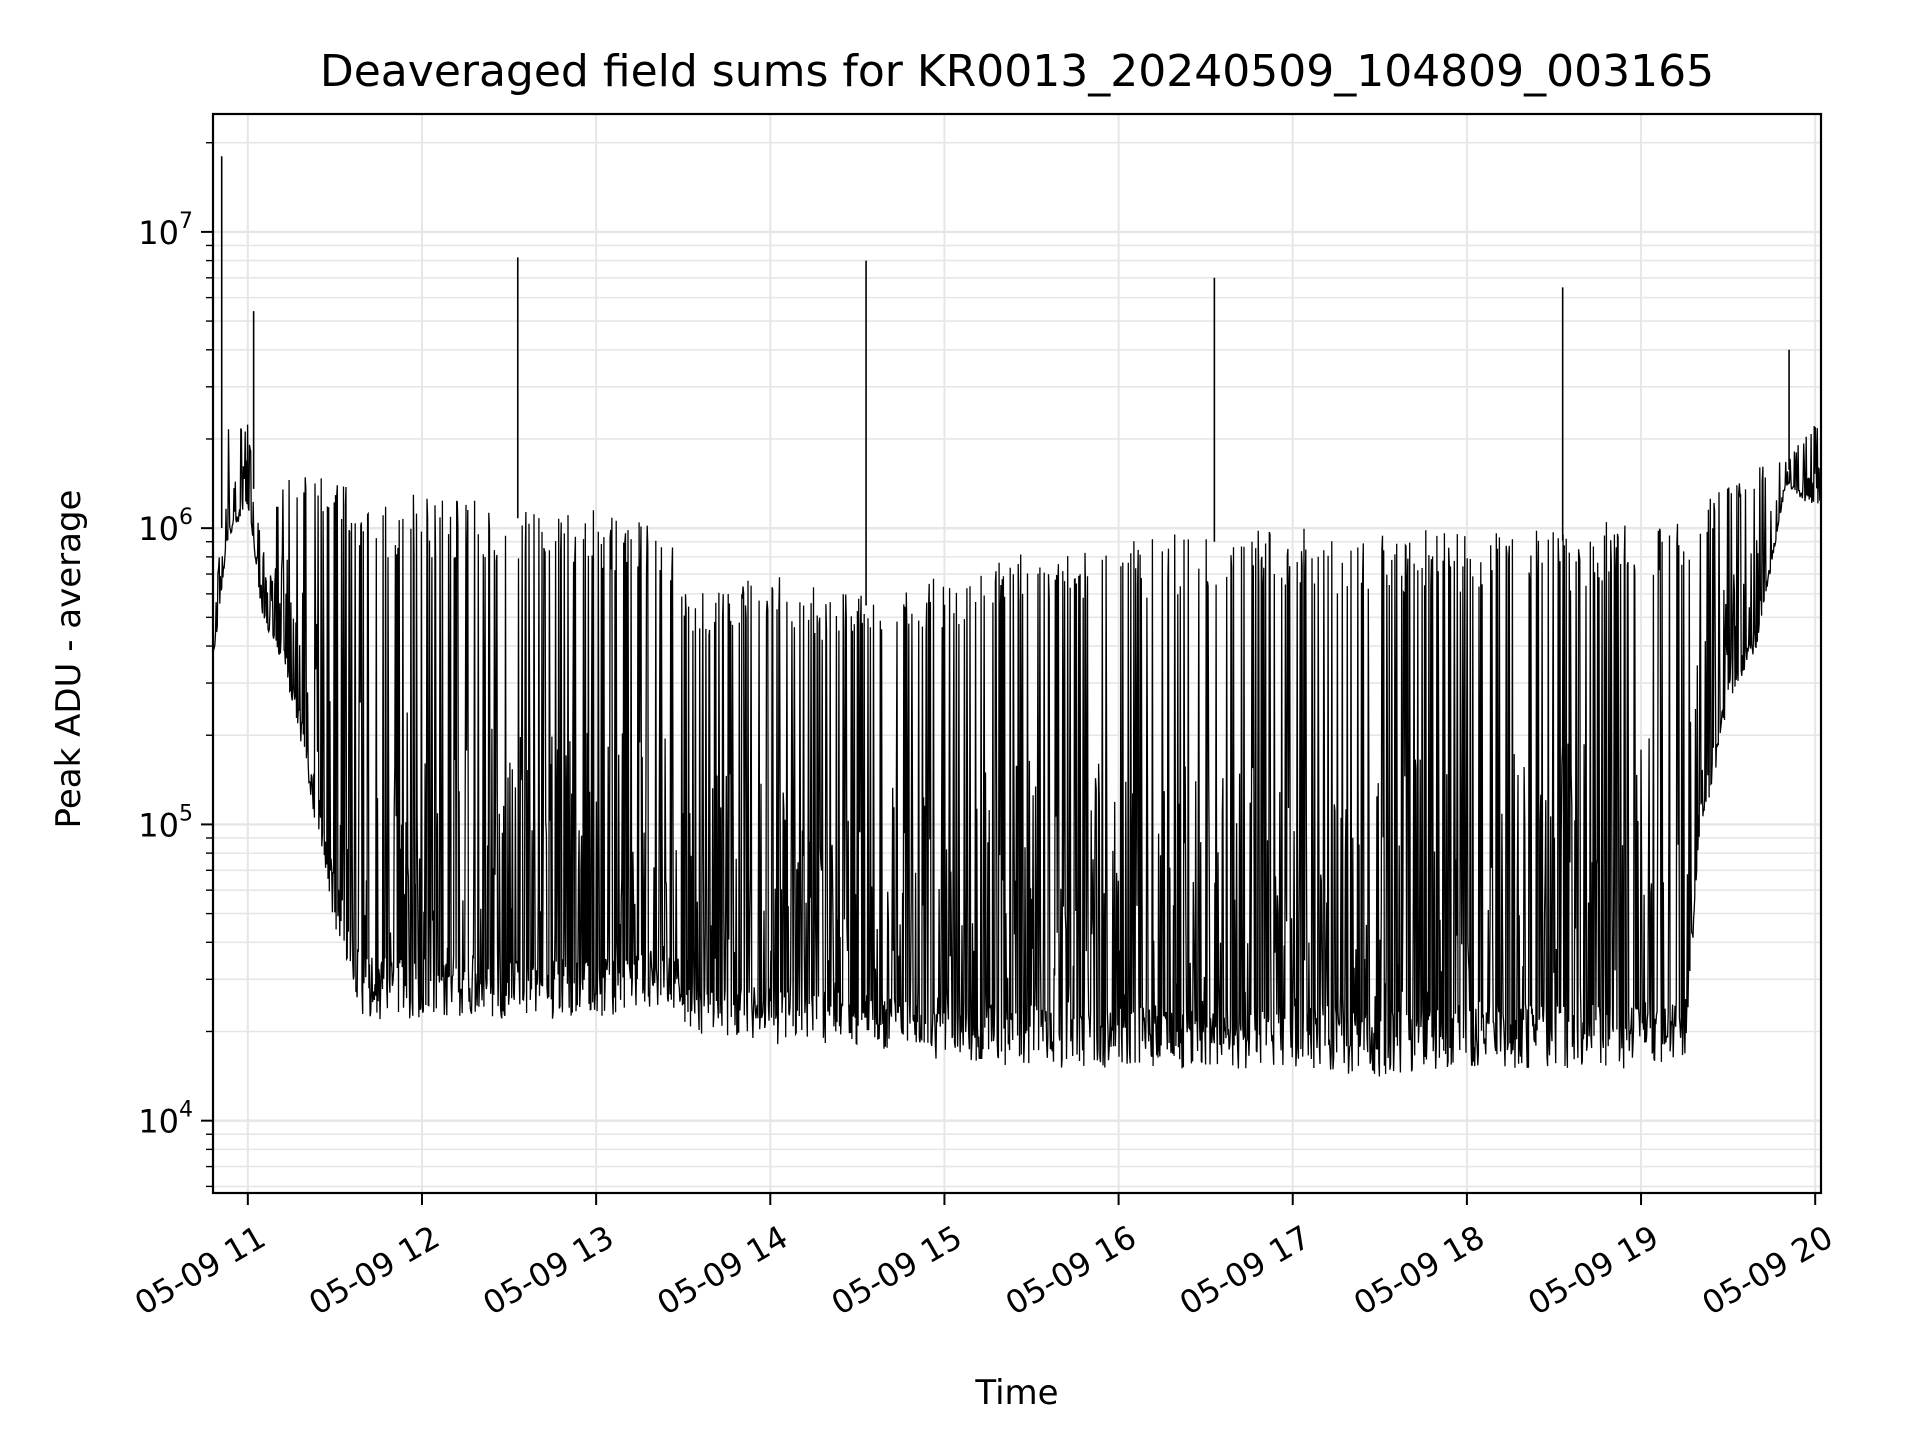 This screenshot has width=1920, height=1440. Describe the element at coordinates (1016, 1393) in the screenshot. I see `x-axis-label: Time` at that location.